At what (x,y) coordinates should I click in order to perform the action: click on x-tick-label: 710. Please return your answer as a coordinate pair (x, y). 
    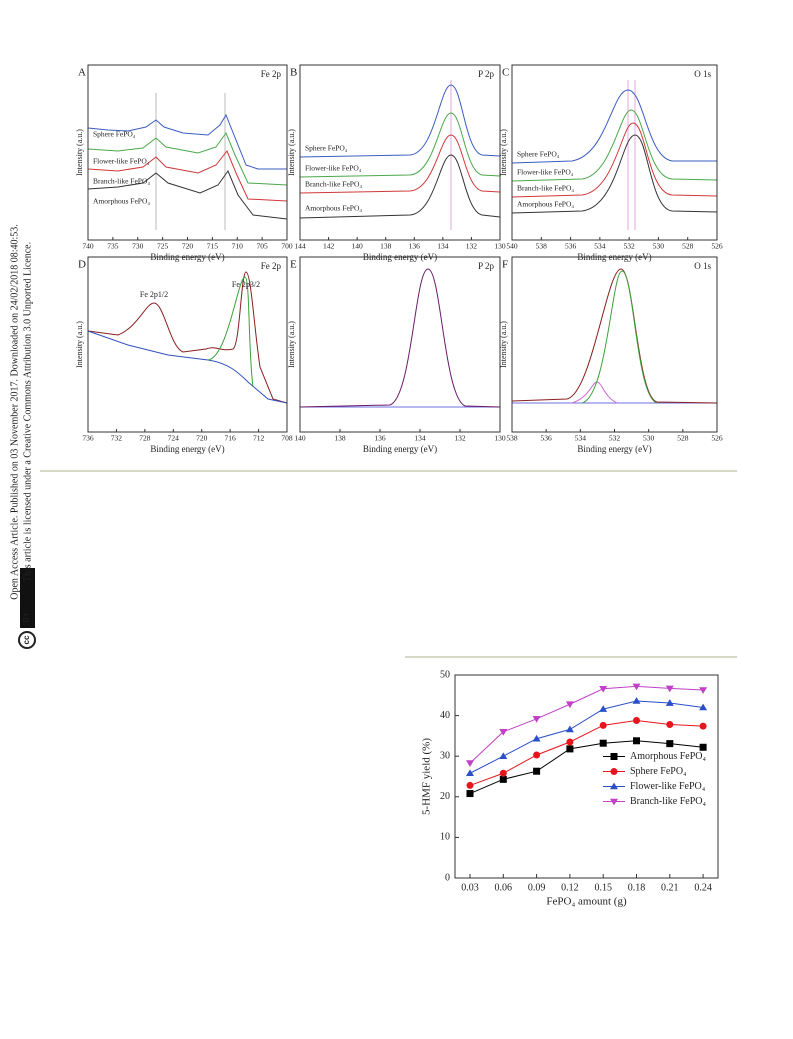
    Looking at the image, I should click on (238, 246).